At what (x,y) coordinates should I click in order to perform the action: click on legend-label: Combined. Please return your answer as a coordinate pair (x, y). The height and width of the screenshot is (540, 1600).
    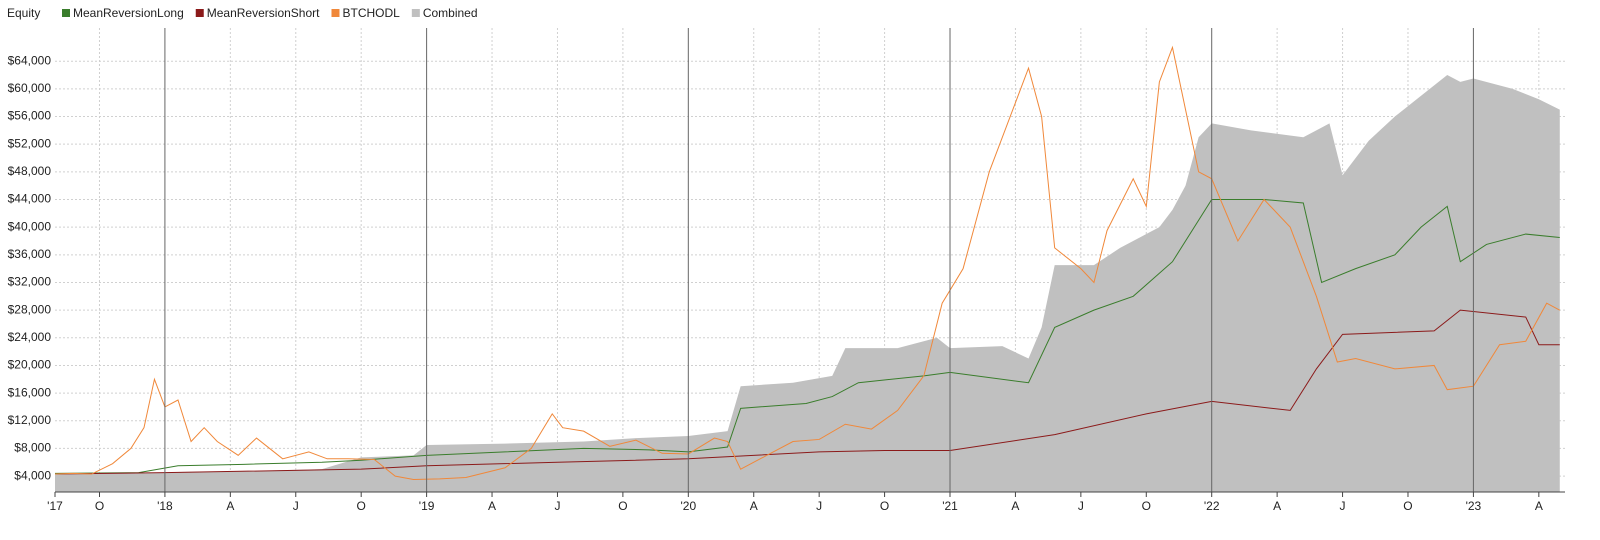
    Looking at the image, I should click on (450, 13).